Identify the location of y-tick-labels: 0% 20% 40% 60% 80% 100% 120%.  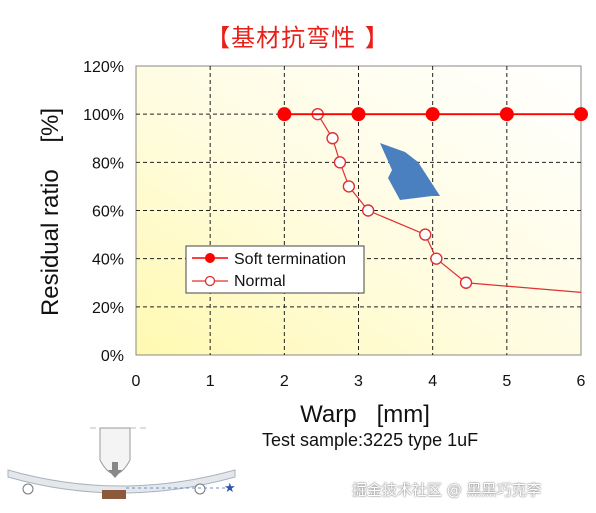
(103, 212).